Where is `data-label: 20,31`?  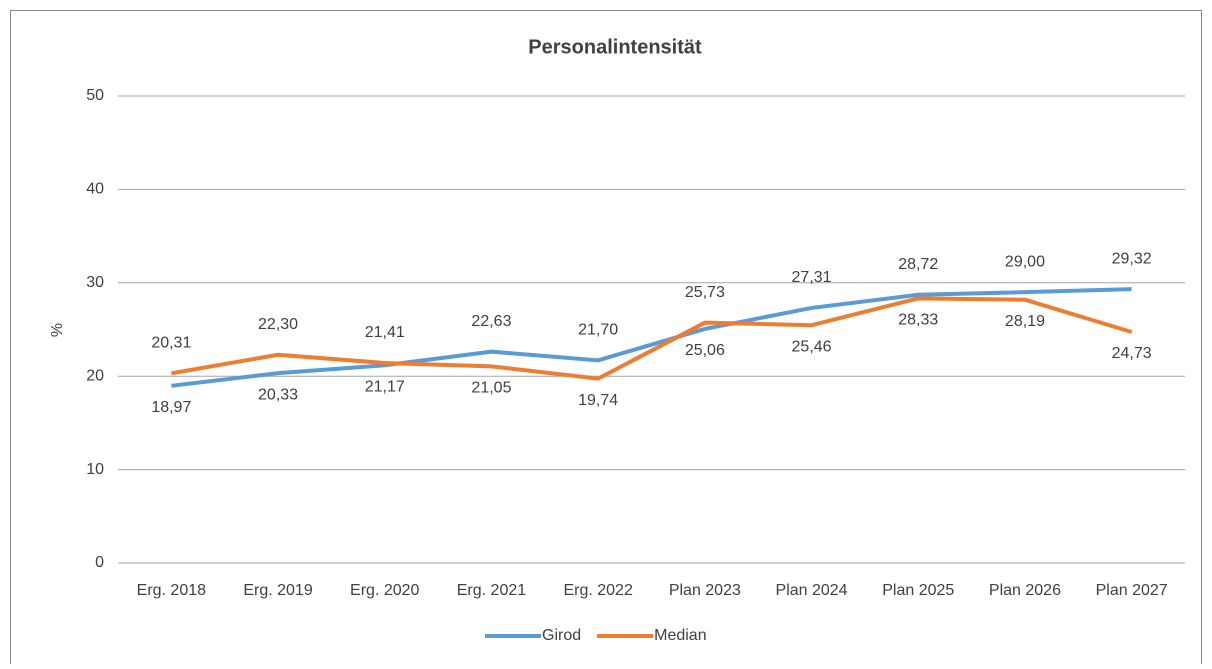 data-label: 20,31 is located at coordinates (171, 343).